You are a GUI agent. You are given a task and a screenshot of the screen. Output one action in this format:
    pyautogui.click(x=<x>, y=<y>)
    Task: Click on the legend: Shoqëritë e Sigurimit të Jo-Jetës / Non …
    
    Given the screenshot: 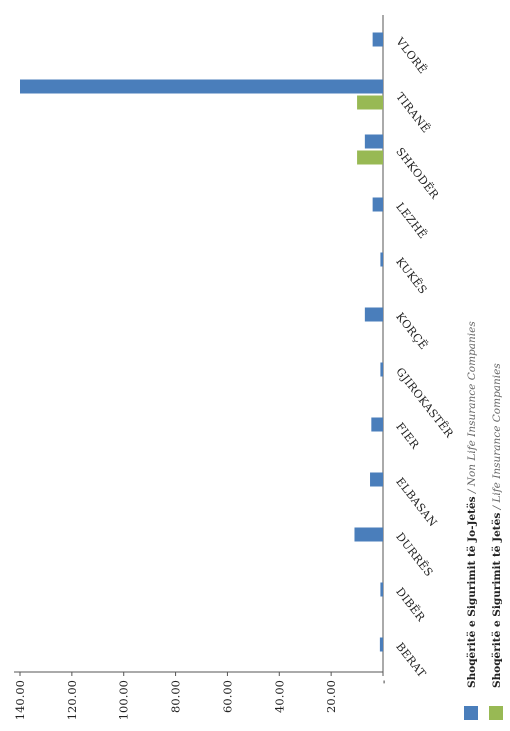 What is the action you would take?
    pyautogui.click(x=483, y=520)
    